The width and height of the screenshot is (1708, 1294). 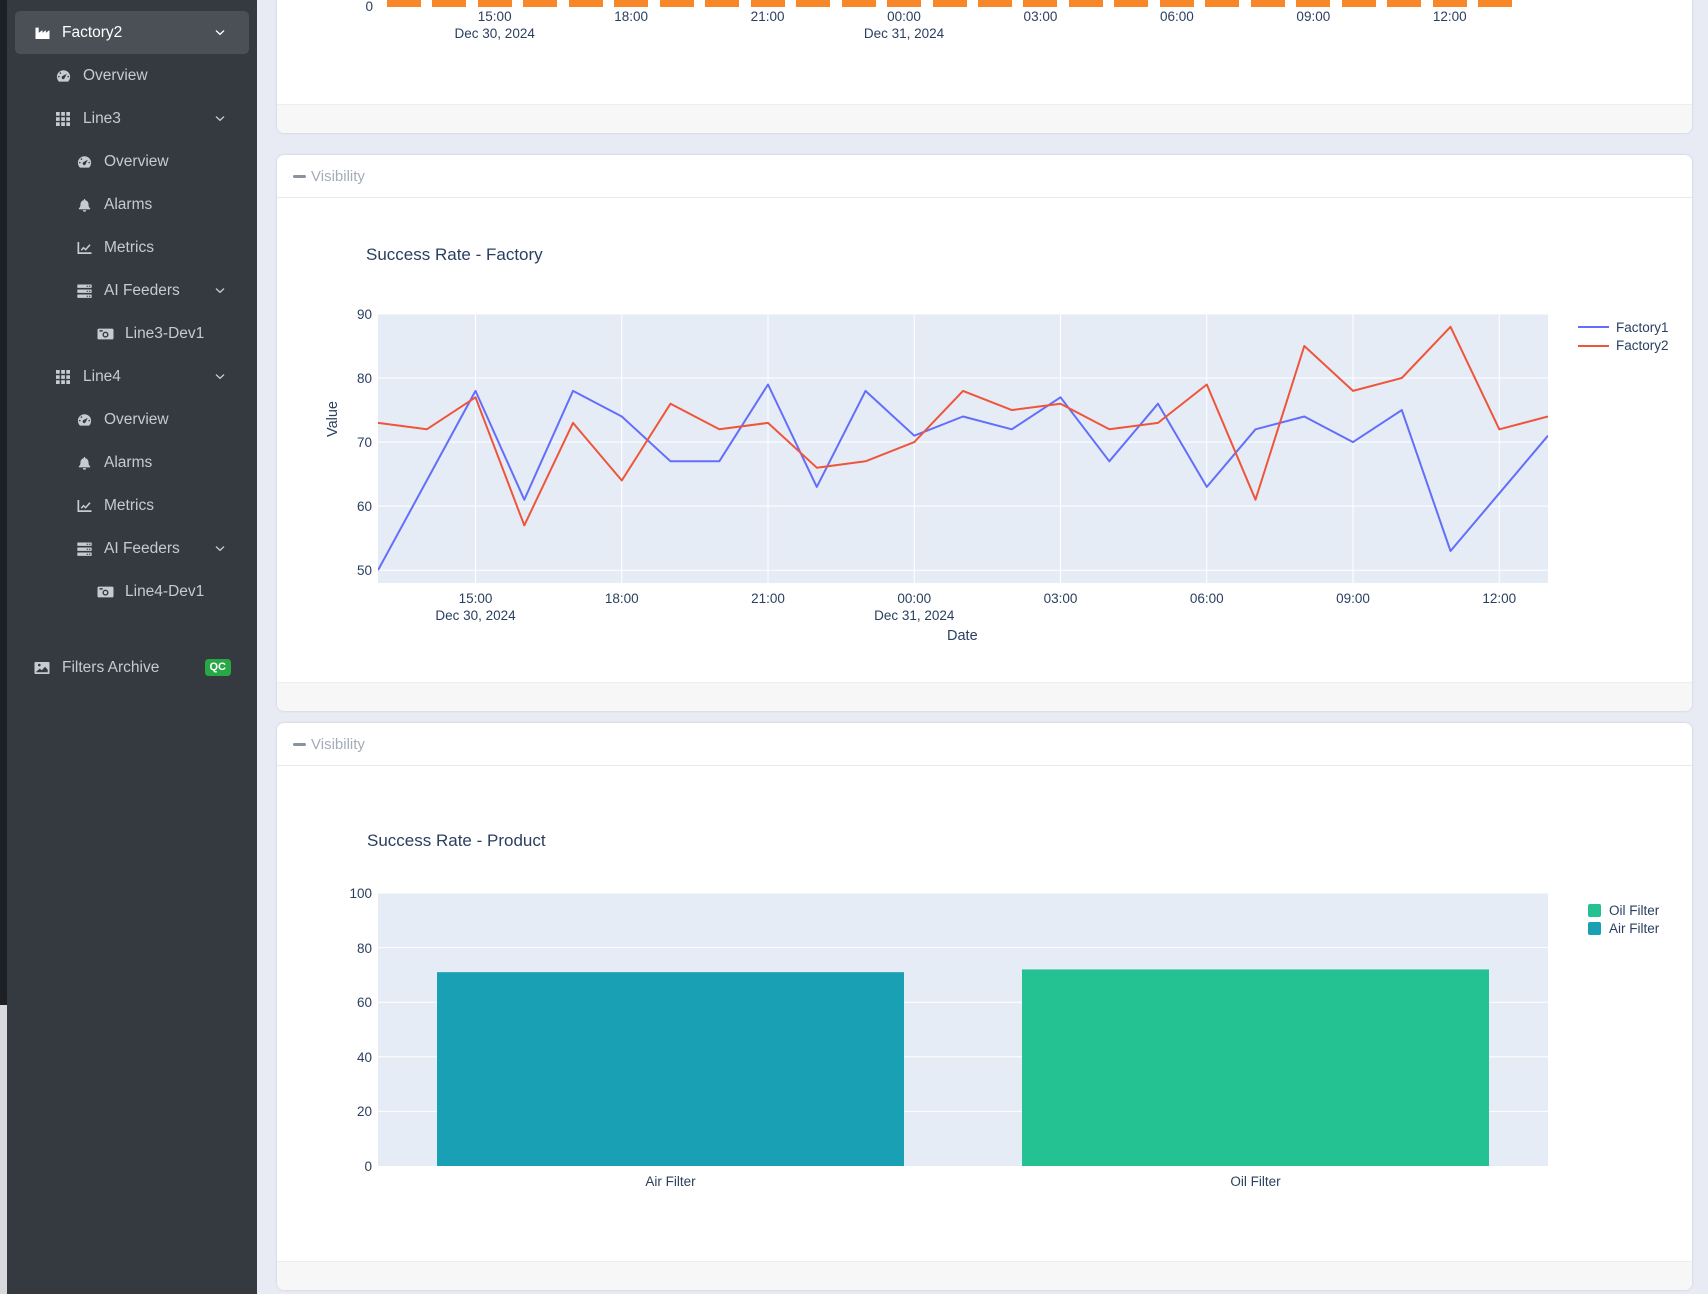 I want to click on legend-label: Air Filter, so click(x=1634, y=928).